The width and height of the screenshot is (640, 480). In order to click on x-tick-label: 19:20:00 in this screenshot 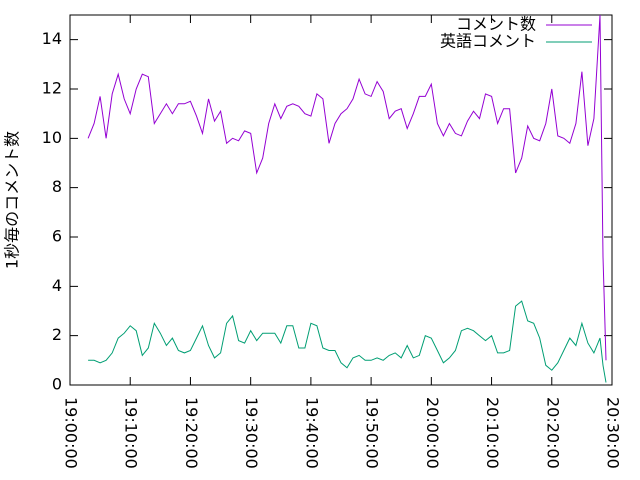, I will do `click(191, 433)`.